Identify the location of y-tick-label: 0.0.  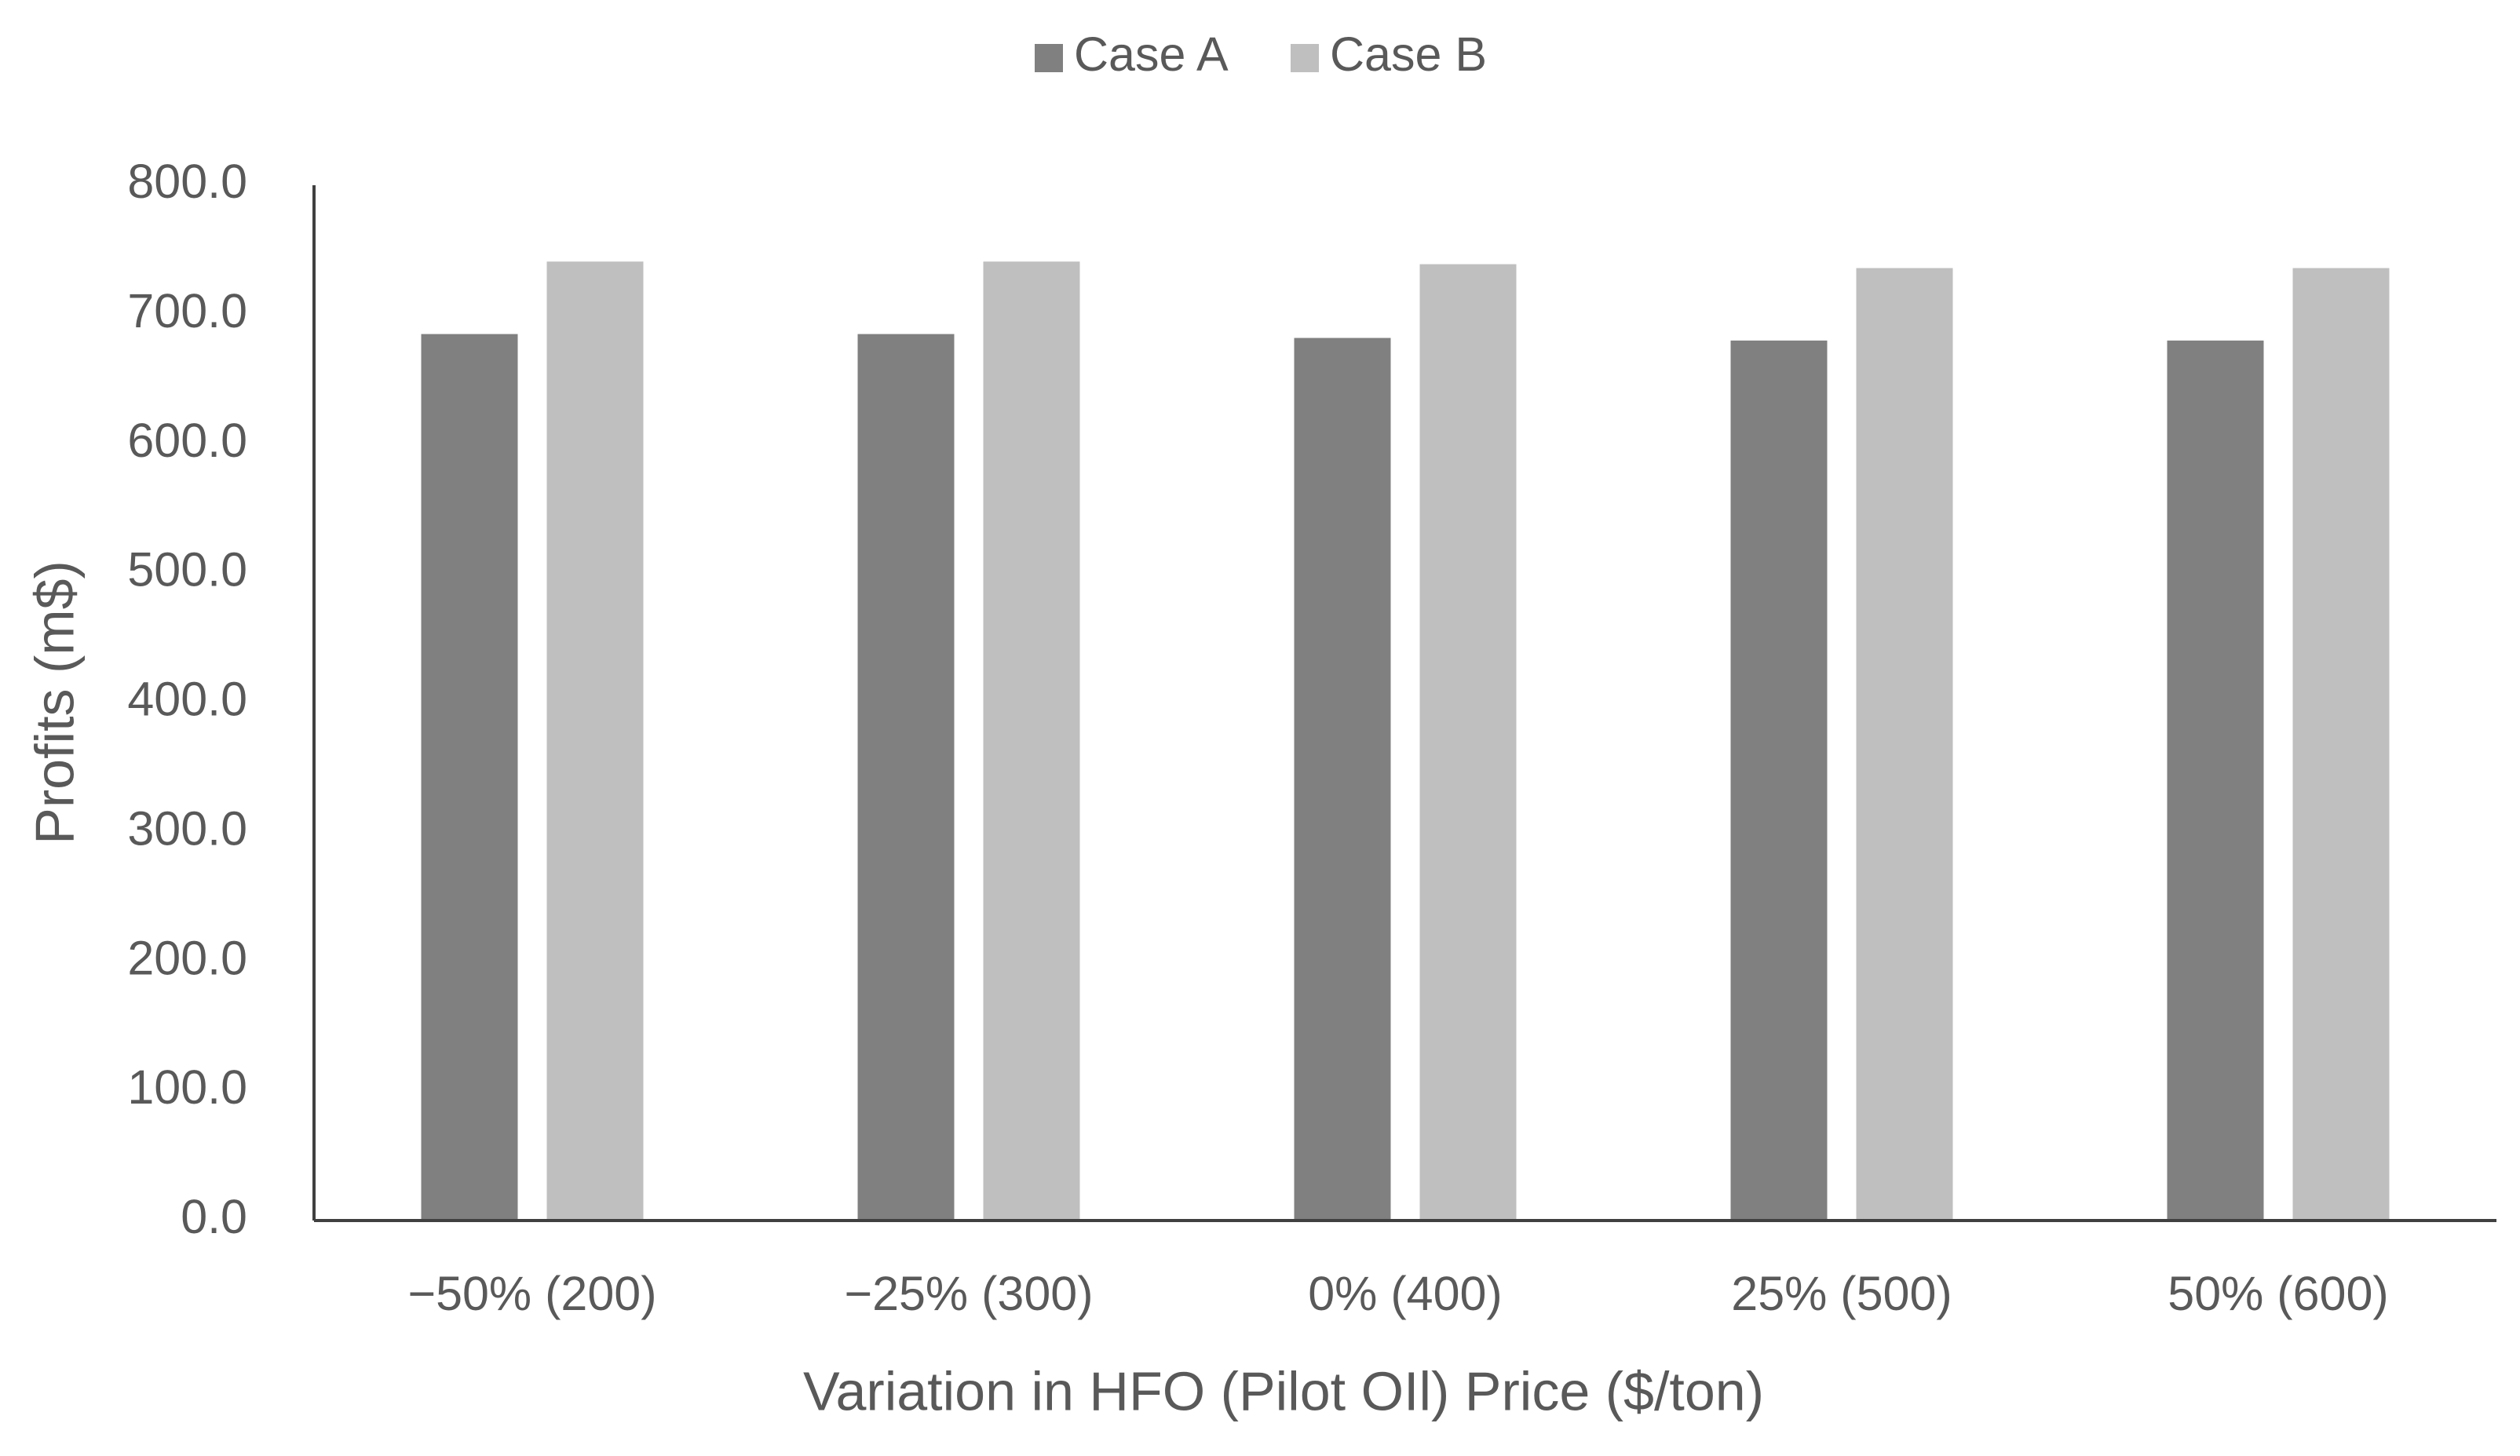
(214, 1216).